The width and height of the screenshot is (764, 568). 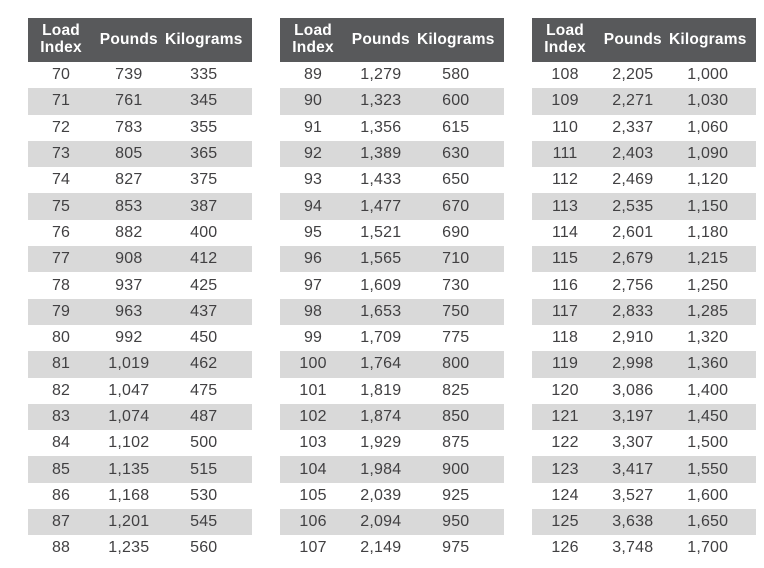 What do you see at coordinates (708, 364) in the screenshot?
I see `kilograms-cell: 1,360` at bounding box center [708, 364].